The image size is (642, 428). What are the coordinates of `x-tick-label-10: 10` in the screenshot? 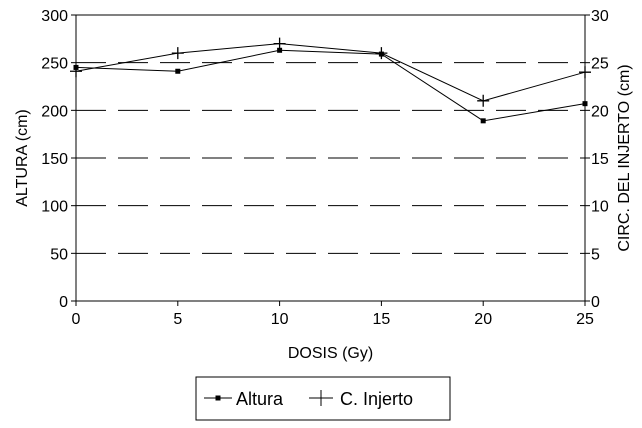 It's located at (280, 319).